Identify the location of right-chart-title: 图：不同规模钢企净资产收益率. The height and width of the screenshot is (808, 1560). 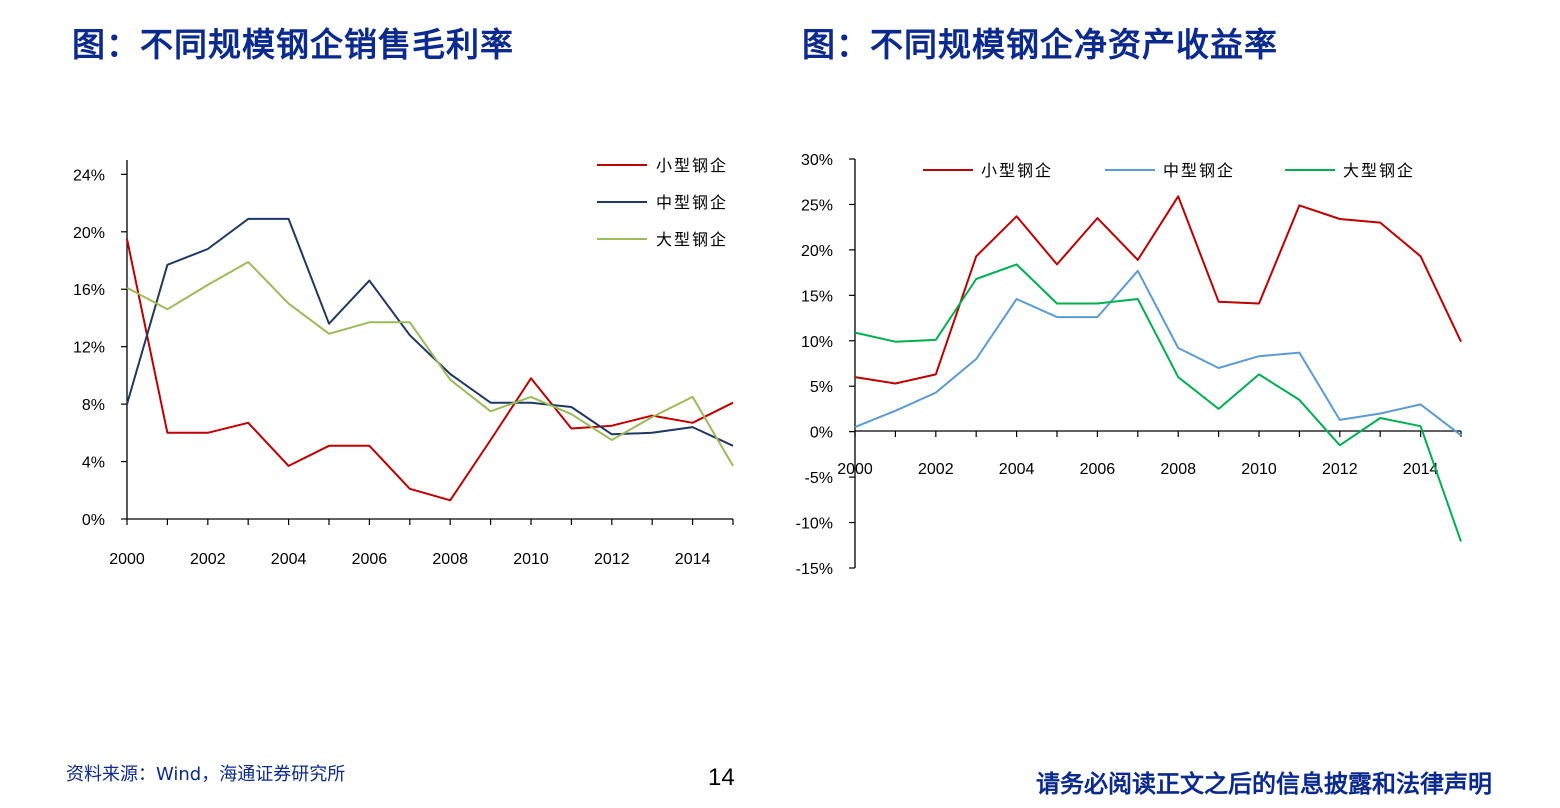
(1040, 44).